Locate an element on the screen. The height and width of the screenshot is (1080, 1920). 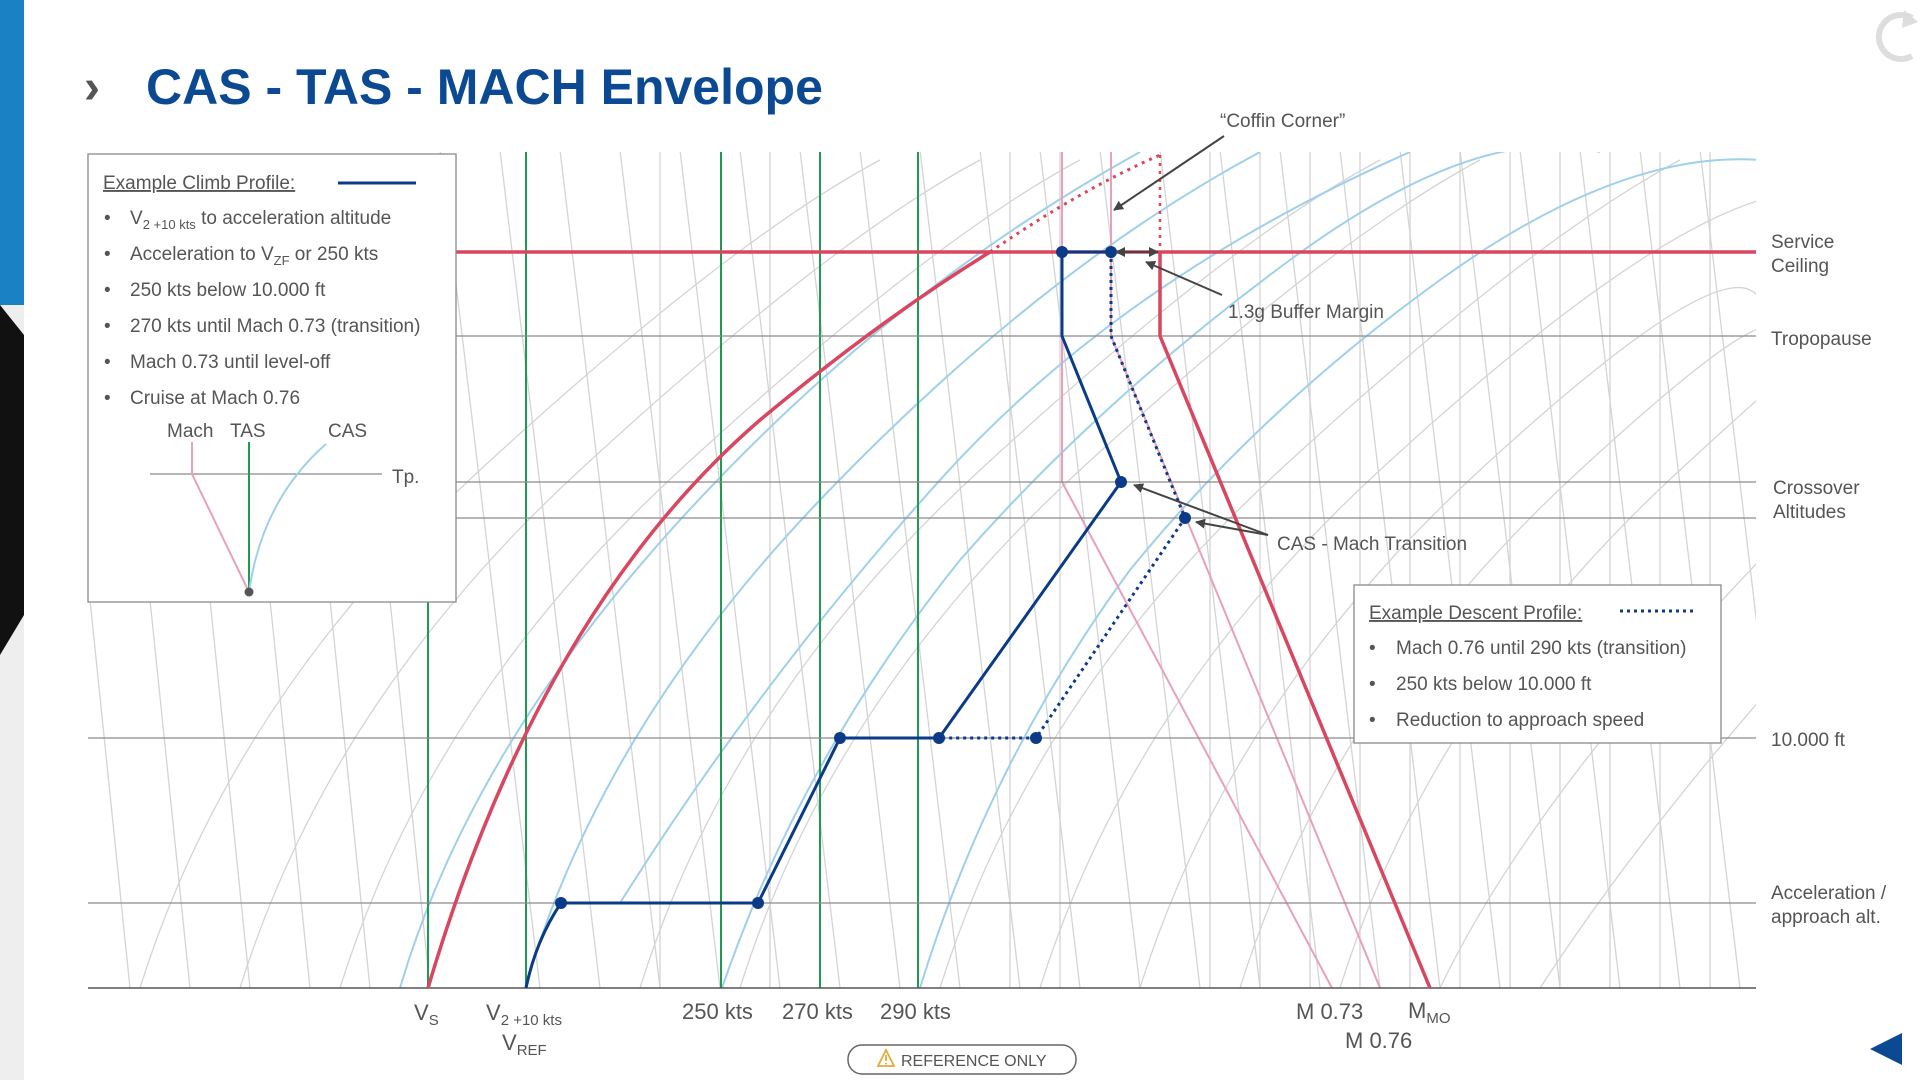
mmo-line is located at coordinates (1295, 662).